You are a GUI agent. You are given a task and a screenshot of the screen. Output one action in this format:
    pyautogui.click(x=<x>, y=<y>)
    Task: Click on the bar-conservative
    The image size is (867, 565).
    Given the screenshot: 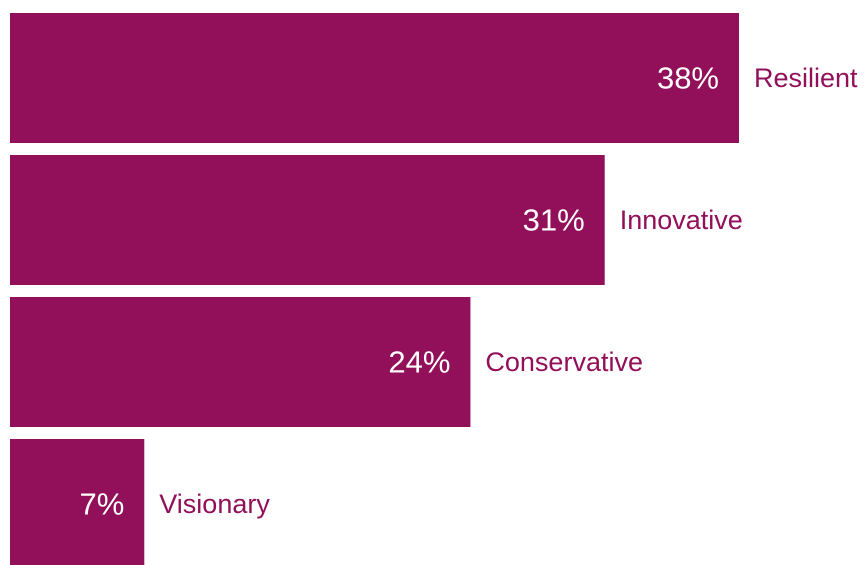 What is the action you would take?
    pyautogui.click(x=240, y=362)
    